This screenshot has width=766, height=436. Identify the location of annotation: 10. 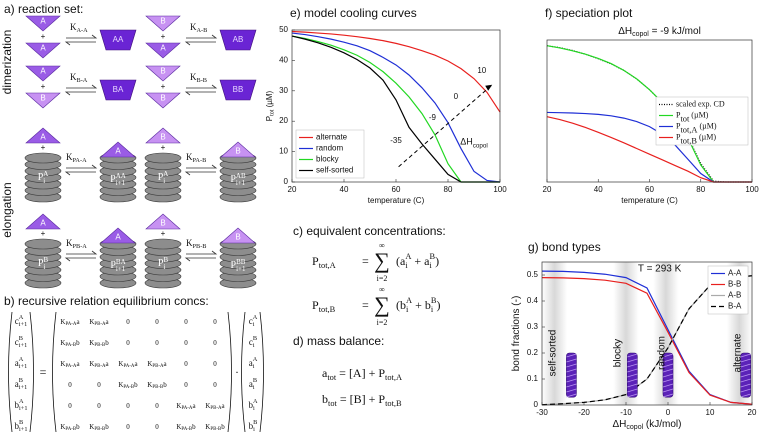
(481, 70).